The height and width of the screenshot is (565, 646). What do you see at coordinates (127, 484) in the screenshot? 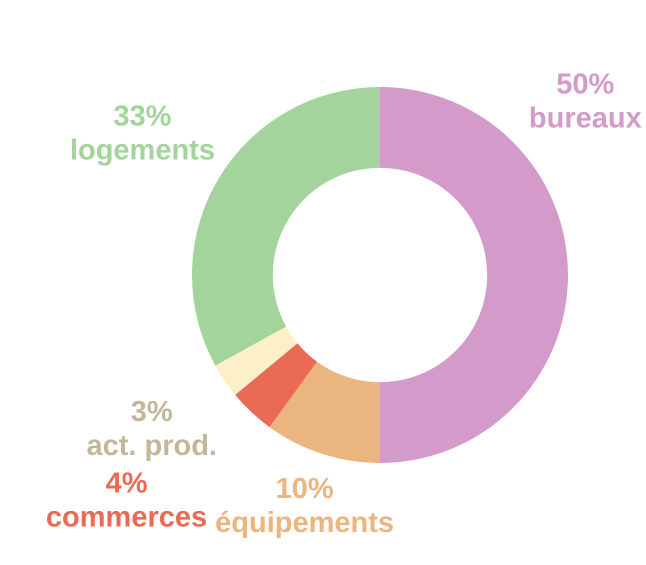
I see `data-label: 4%` at bounding box center [127, 484].